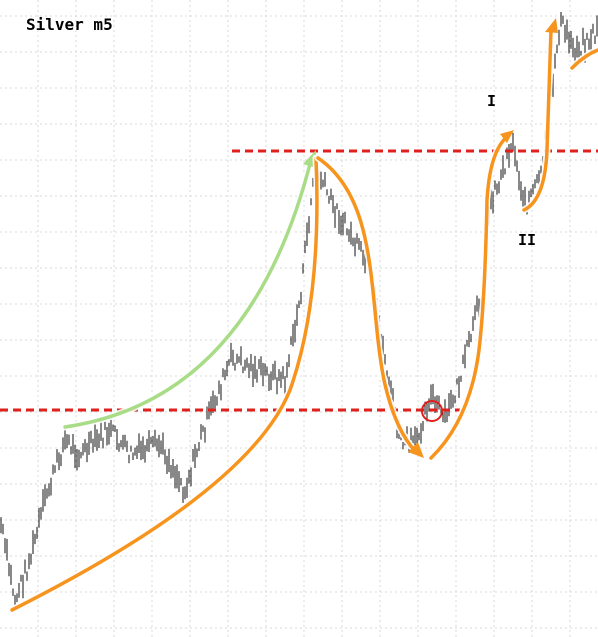  What do you see at coordinates (69, 24) in the screenshot?
I see `chart-title: Silver m5` at bounding box center [69, 24].